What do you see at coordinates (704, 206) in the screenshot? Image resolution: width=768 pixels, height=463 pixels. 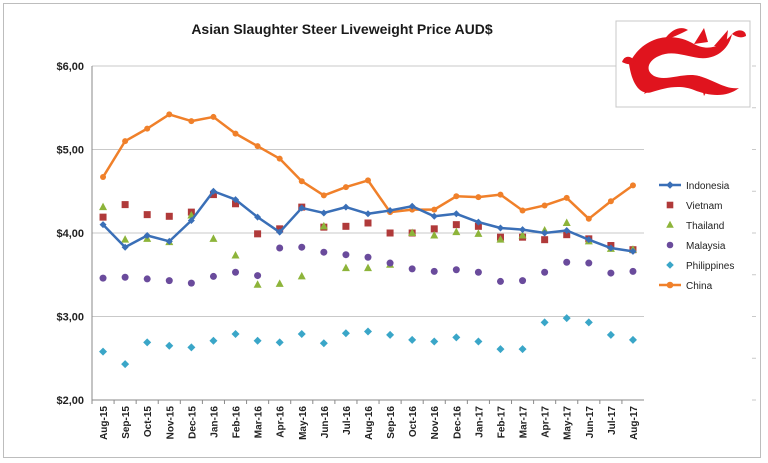 I see `legend-label: Vietnam` at bounding box center [704, 206].